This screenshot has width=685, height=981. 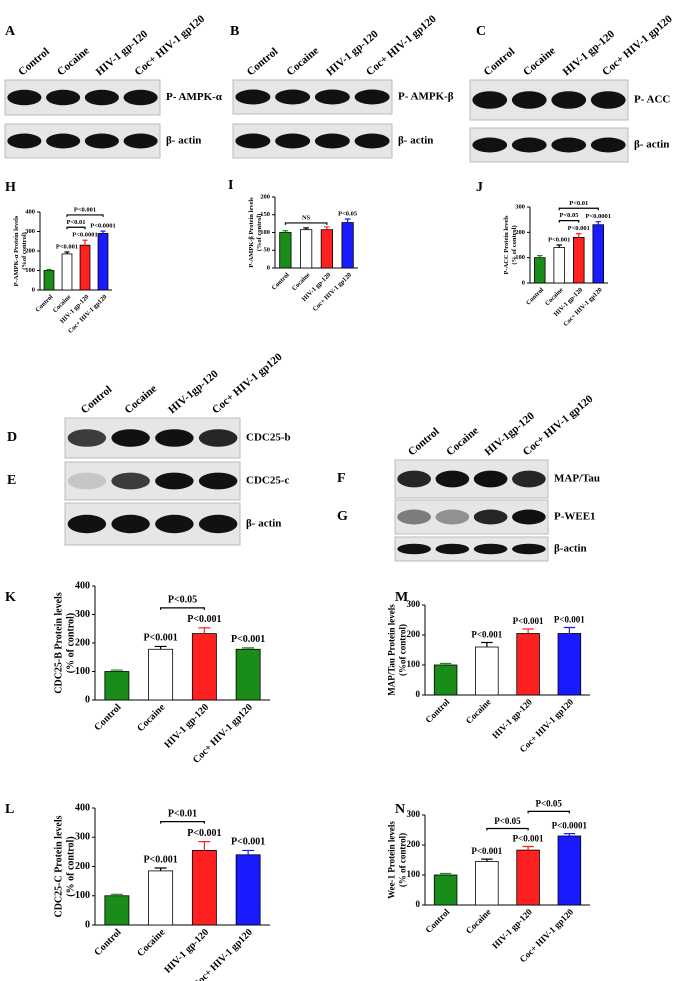 What do you see at coordinates (16, 250) in the screenshot?
I see `y-axis-label: P-AMPK-α Protein levels` at bounding box center [16, 250].